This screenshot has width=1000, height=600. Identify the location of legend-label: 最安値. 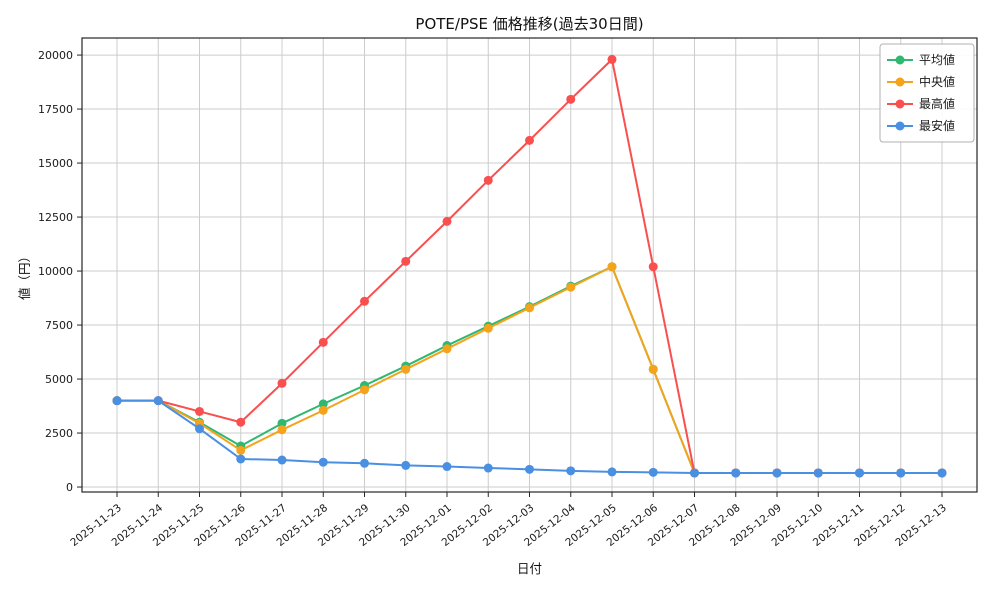
(937, 125).